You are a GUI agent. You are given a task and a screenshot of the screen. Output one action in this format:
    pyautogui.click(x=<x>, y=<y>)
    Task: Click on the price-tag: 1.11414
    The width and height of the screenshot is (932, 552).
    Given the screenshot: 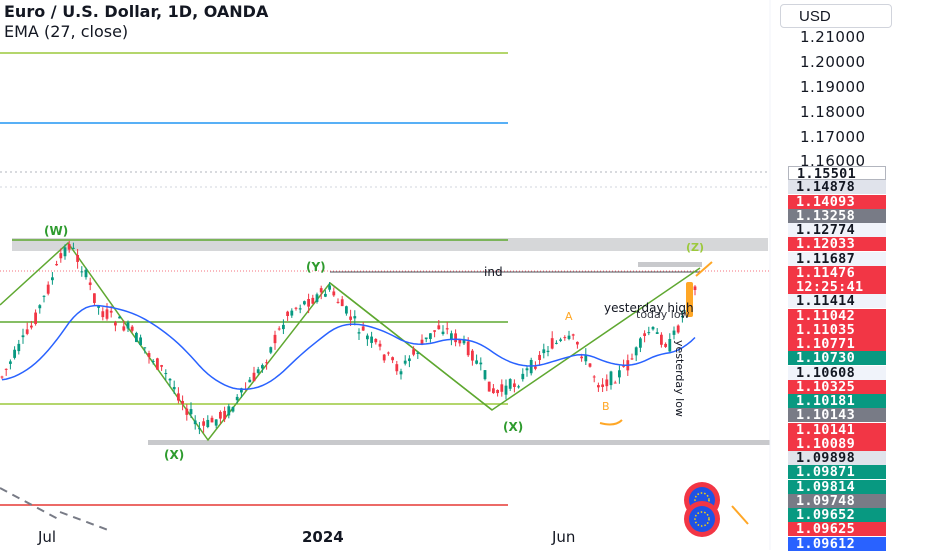 What is the action you would take?
    pyautogui.click(x=837, y=301)
    